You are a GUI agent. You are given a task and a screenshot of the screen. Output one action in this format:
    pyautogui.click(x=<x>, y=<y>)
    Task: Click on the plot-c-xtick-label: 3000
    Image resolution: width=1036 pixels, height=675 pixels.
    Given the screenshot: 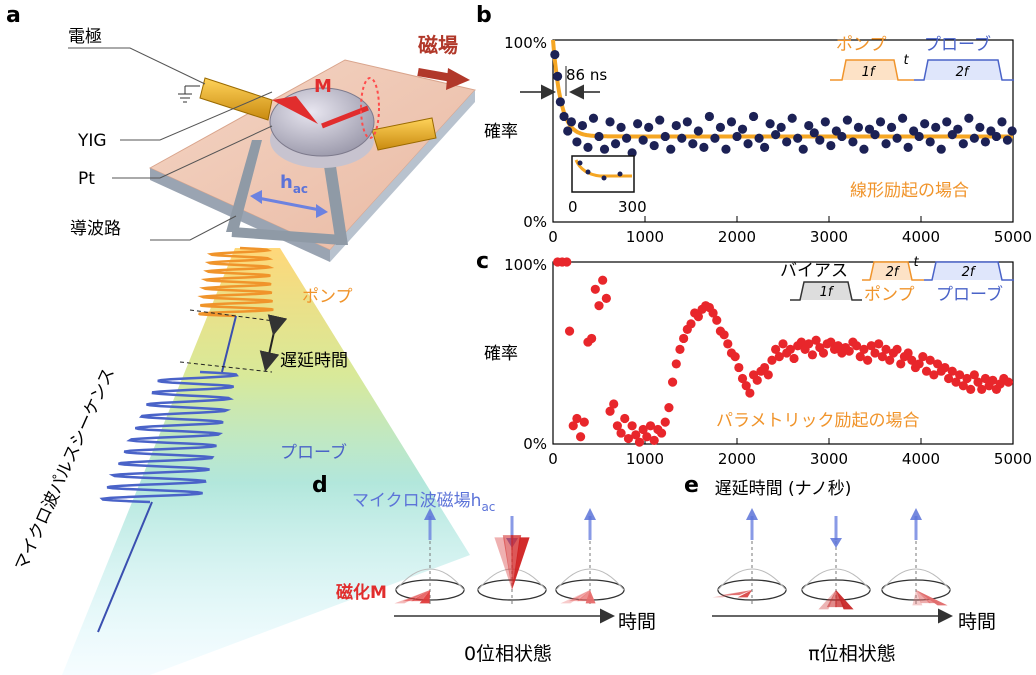 What is the action you would take?
    pyautogui.click(x=829, y=459)
    